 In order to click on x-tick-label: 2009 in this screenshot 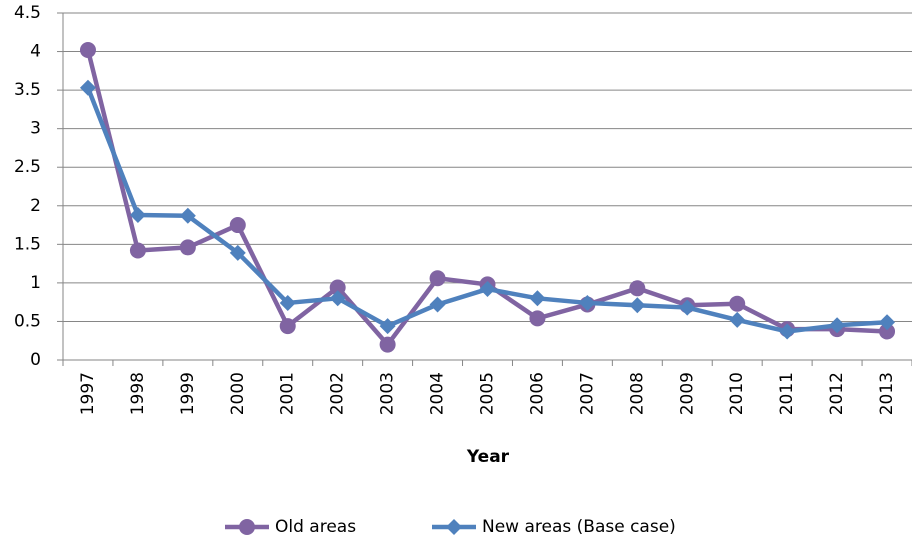, I will do `click(687, 393)`.